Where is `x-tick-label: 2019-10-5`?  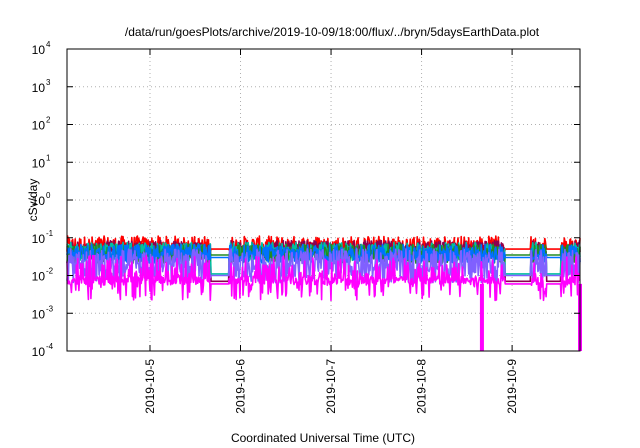 x-tick-label: 2019-10-5 is located at coordinates (150, 386).